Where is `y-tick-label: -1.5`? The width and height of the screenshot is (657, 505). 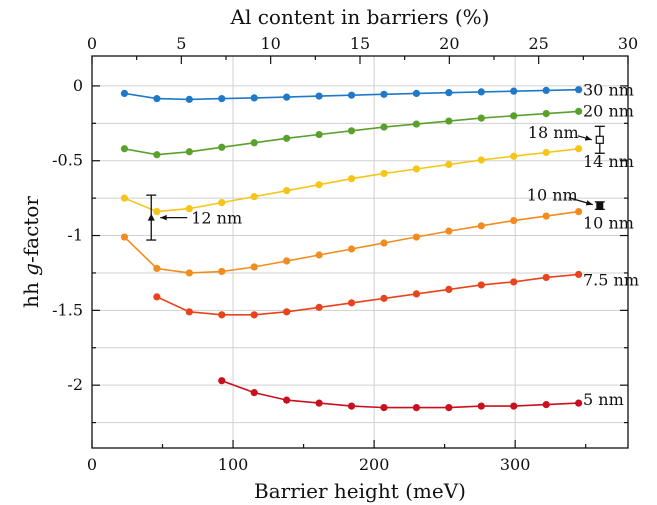 y-tick-label: -1.5 is located at coordinates (67, 309).